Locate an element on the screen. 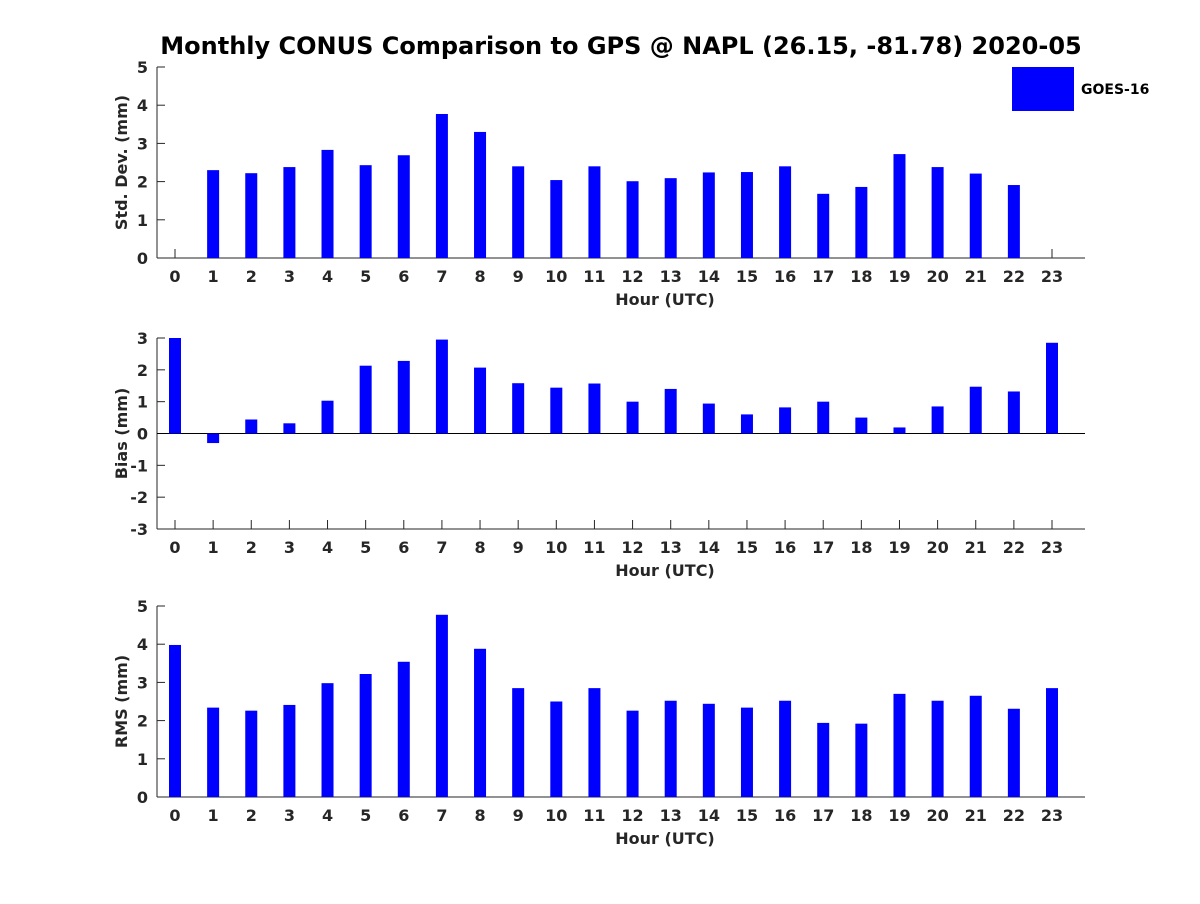 This screenshot has height=904, width=1200. y-tick-label: 0 is located at coordinates (142, 434).